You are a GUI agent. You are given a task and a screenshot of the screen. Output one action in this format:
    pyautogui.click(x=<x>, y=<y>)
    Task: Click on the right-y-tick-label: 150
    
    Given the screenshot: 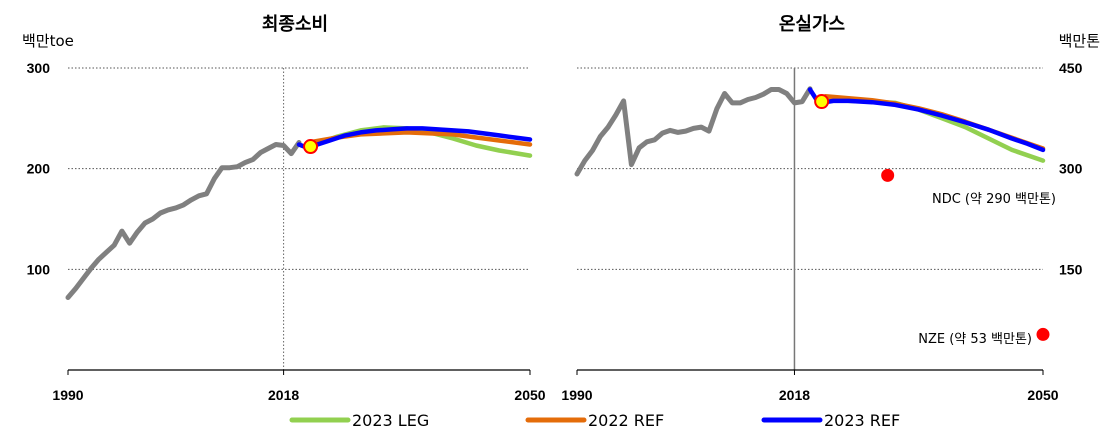 What is the action you would take?
    pyautogui.click(x=1071, y=269)
    